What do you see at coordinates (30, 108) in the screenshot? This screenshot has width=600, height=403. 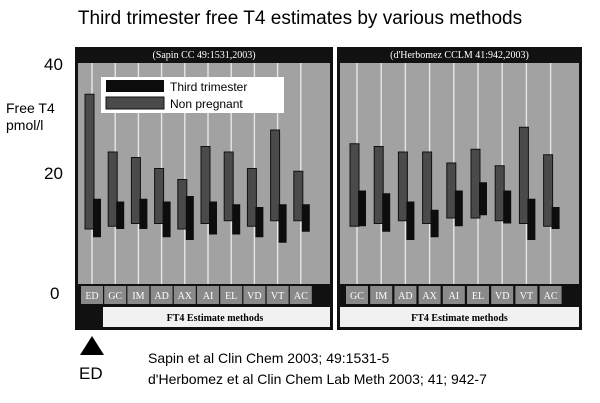 I see `y-axis-label-line-1: Free T4` at bounding box center [30, 108].